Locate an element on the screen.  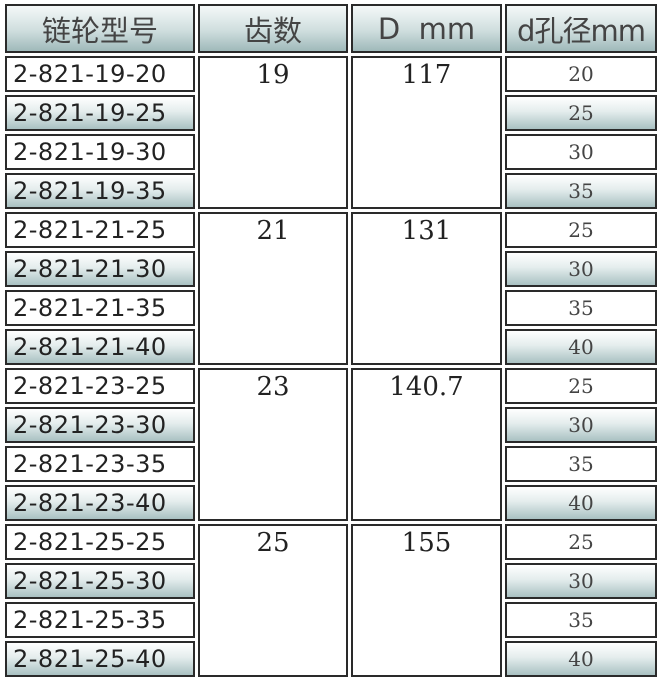
model-cell: 2-821-25-35 is located at coordinates (100, 620).